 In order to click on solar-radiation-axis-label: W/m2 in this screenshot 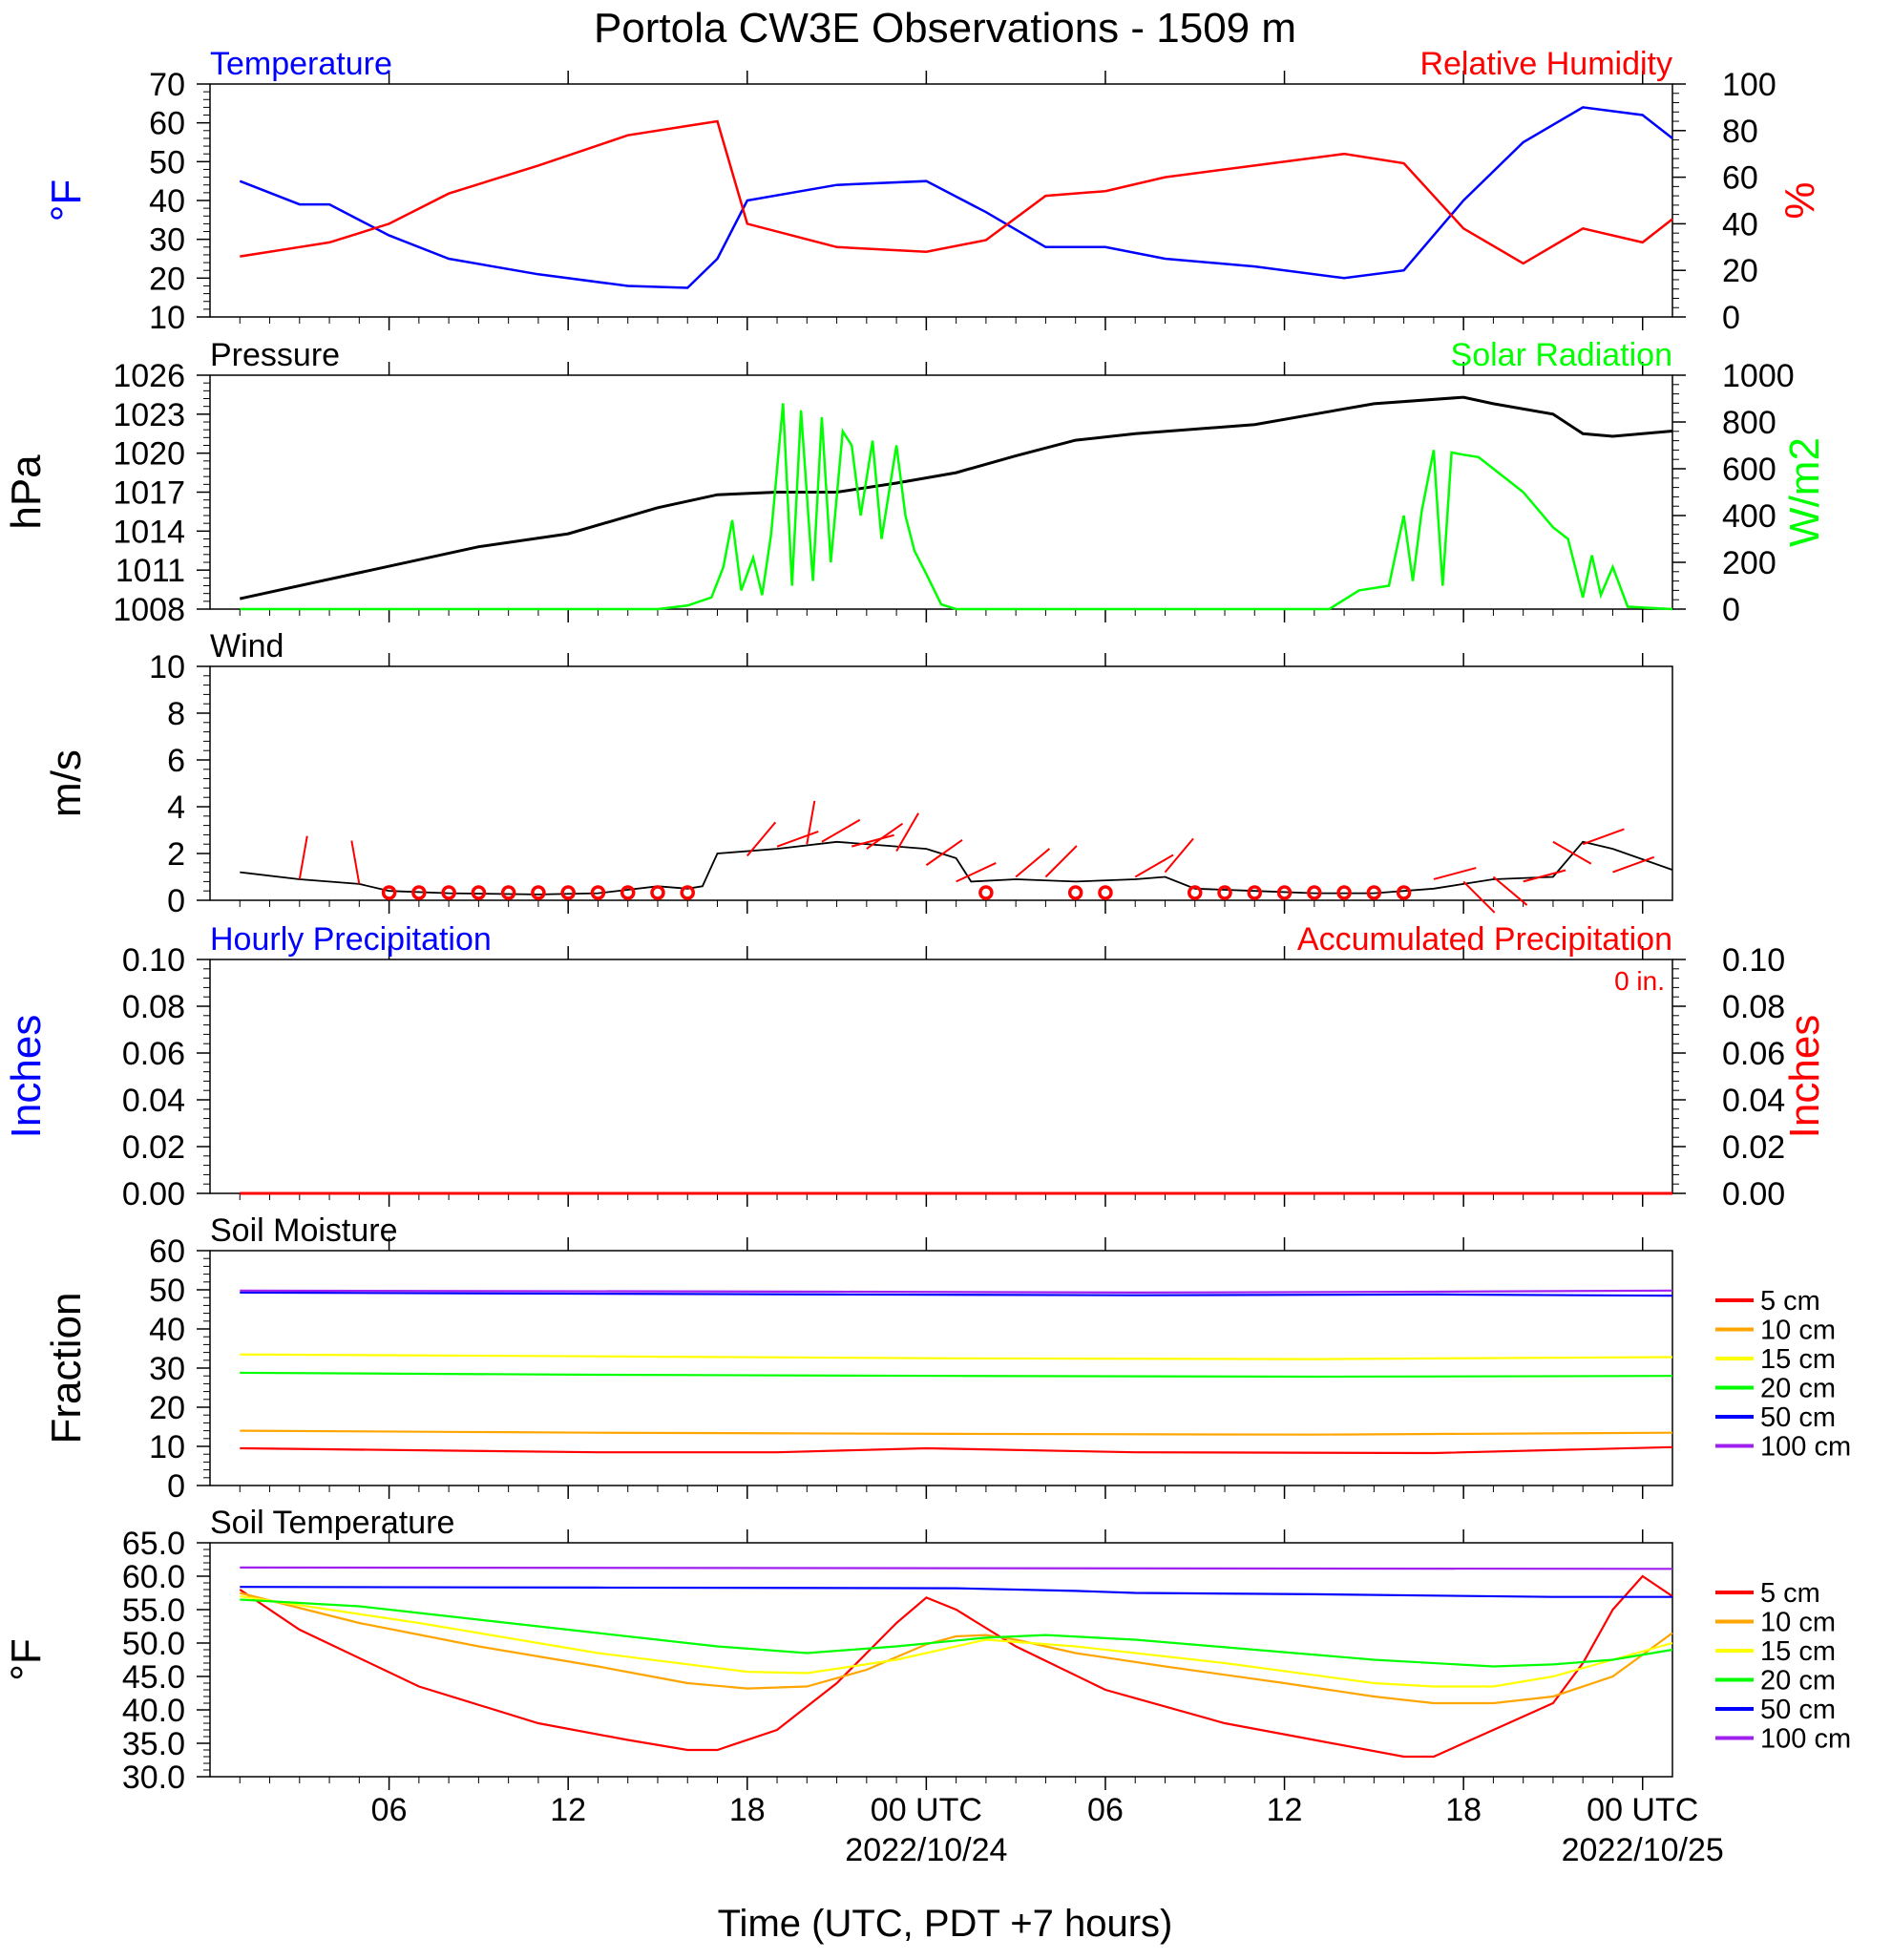, I will do `click(1804, 492)`.